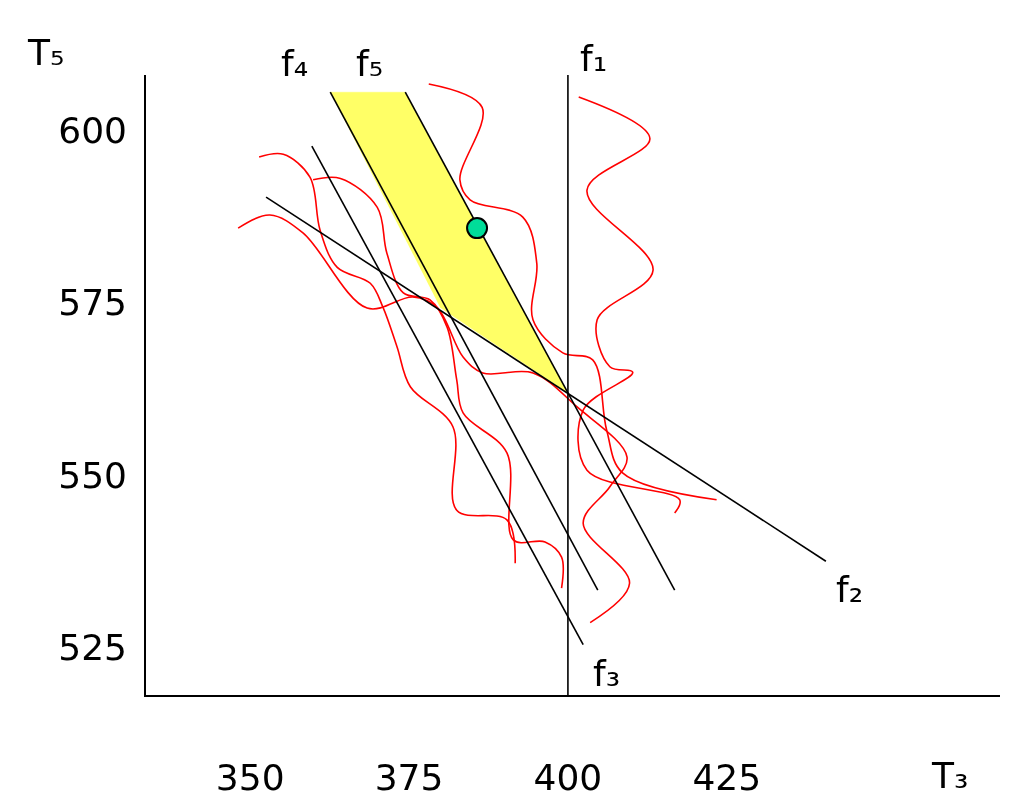  Describe the element at coordinates (92, 648) in the screenshot. I see `y-tick-label: 525` at that location.